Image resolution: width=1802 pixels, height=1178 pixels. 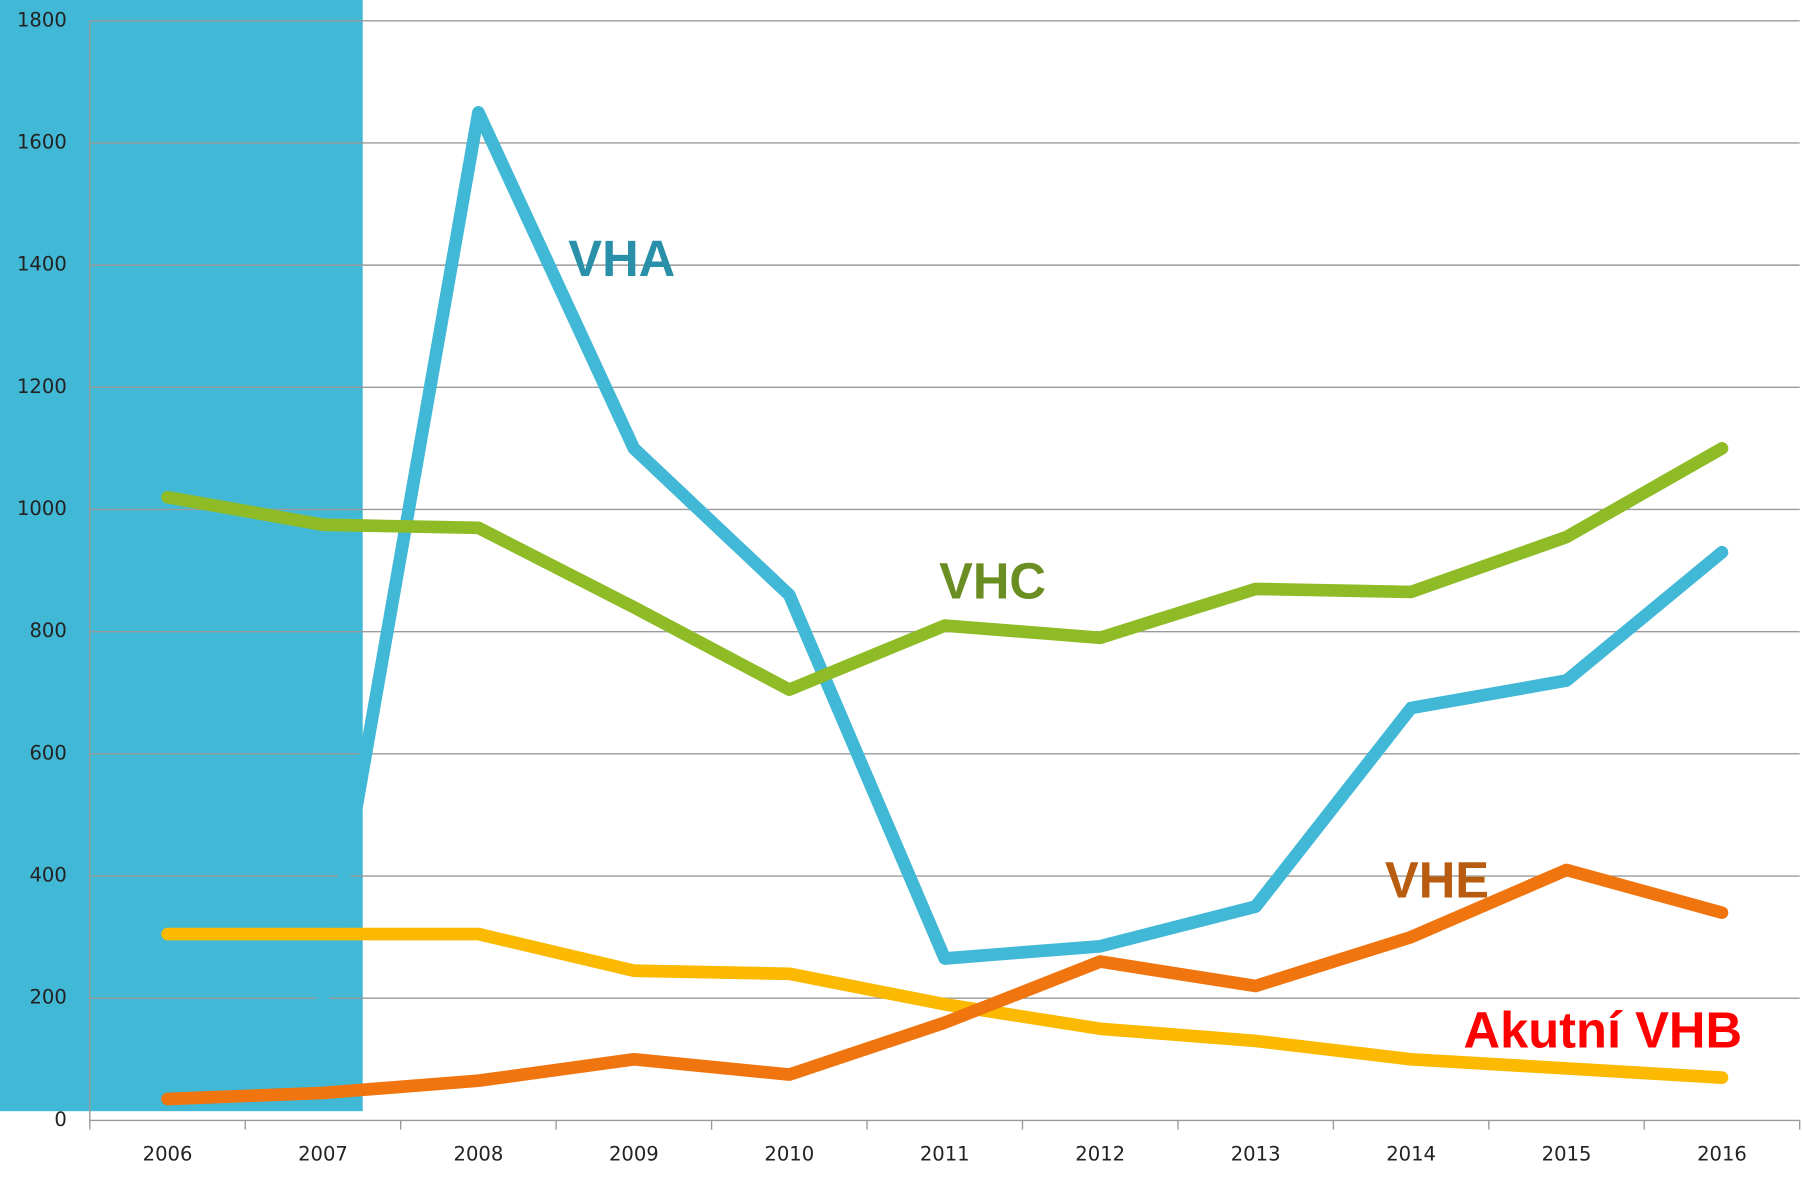 I want to click on series-annotation: VHC, so click(x=992, y=580).